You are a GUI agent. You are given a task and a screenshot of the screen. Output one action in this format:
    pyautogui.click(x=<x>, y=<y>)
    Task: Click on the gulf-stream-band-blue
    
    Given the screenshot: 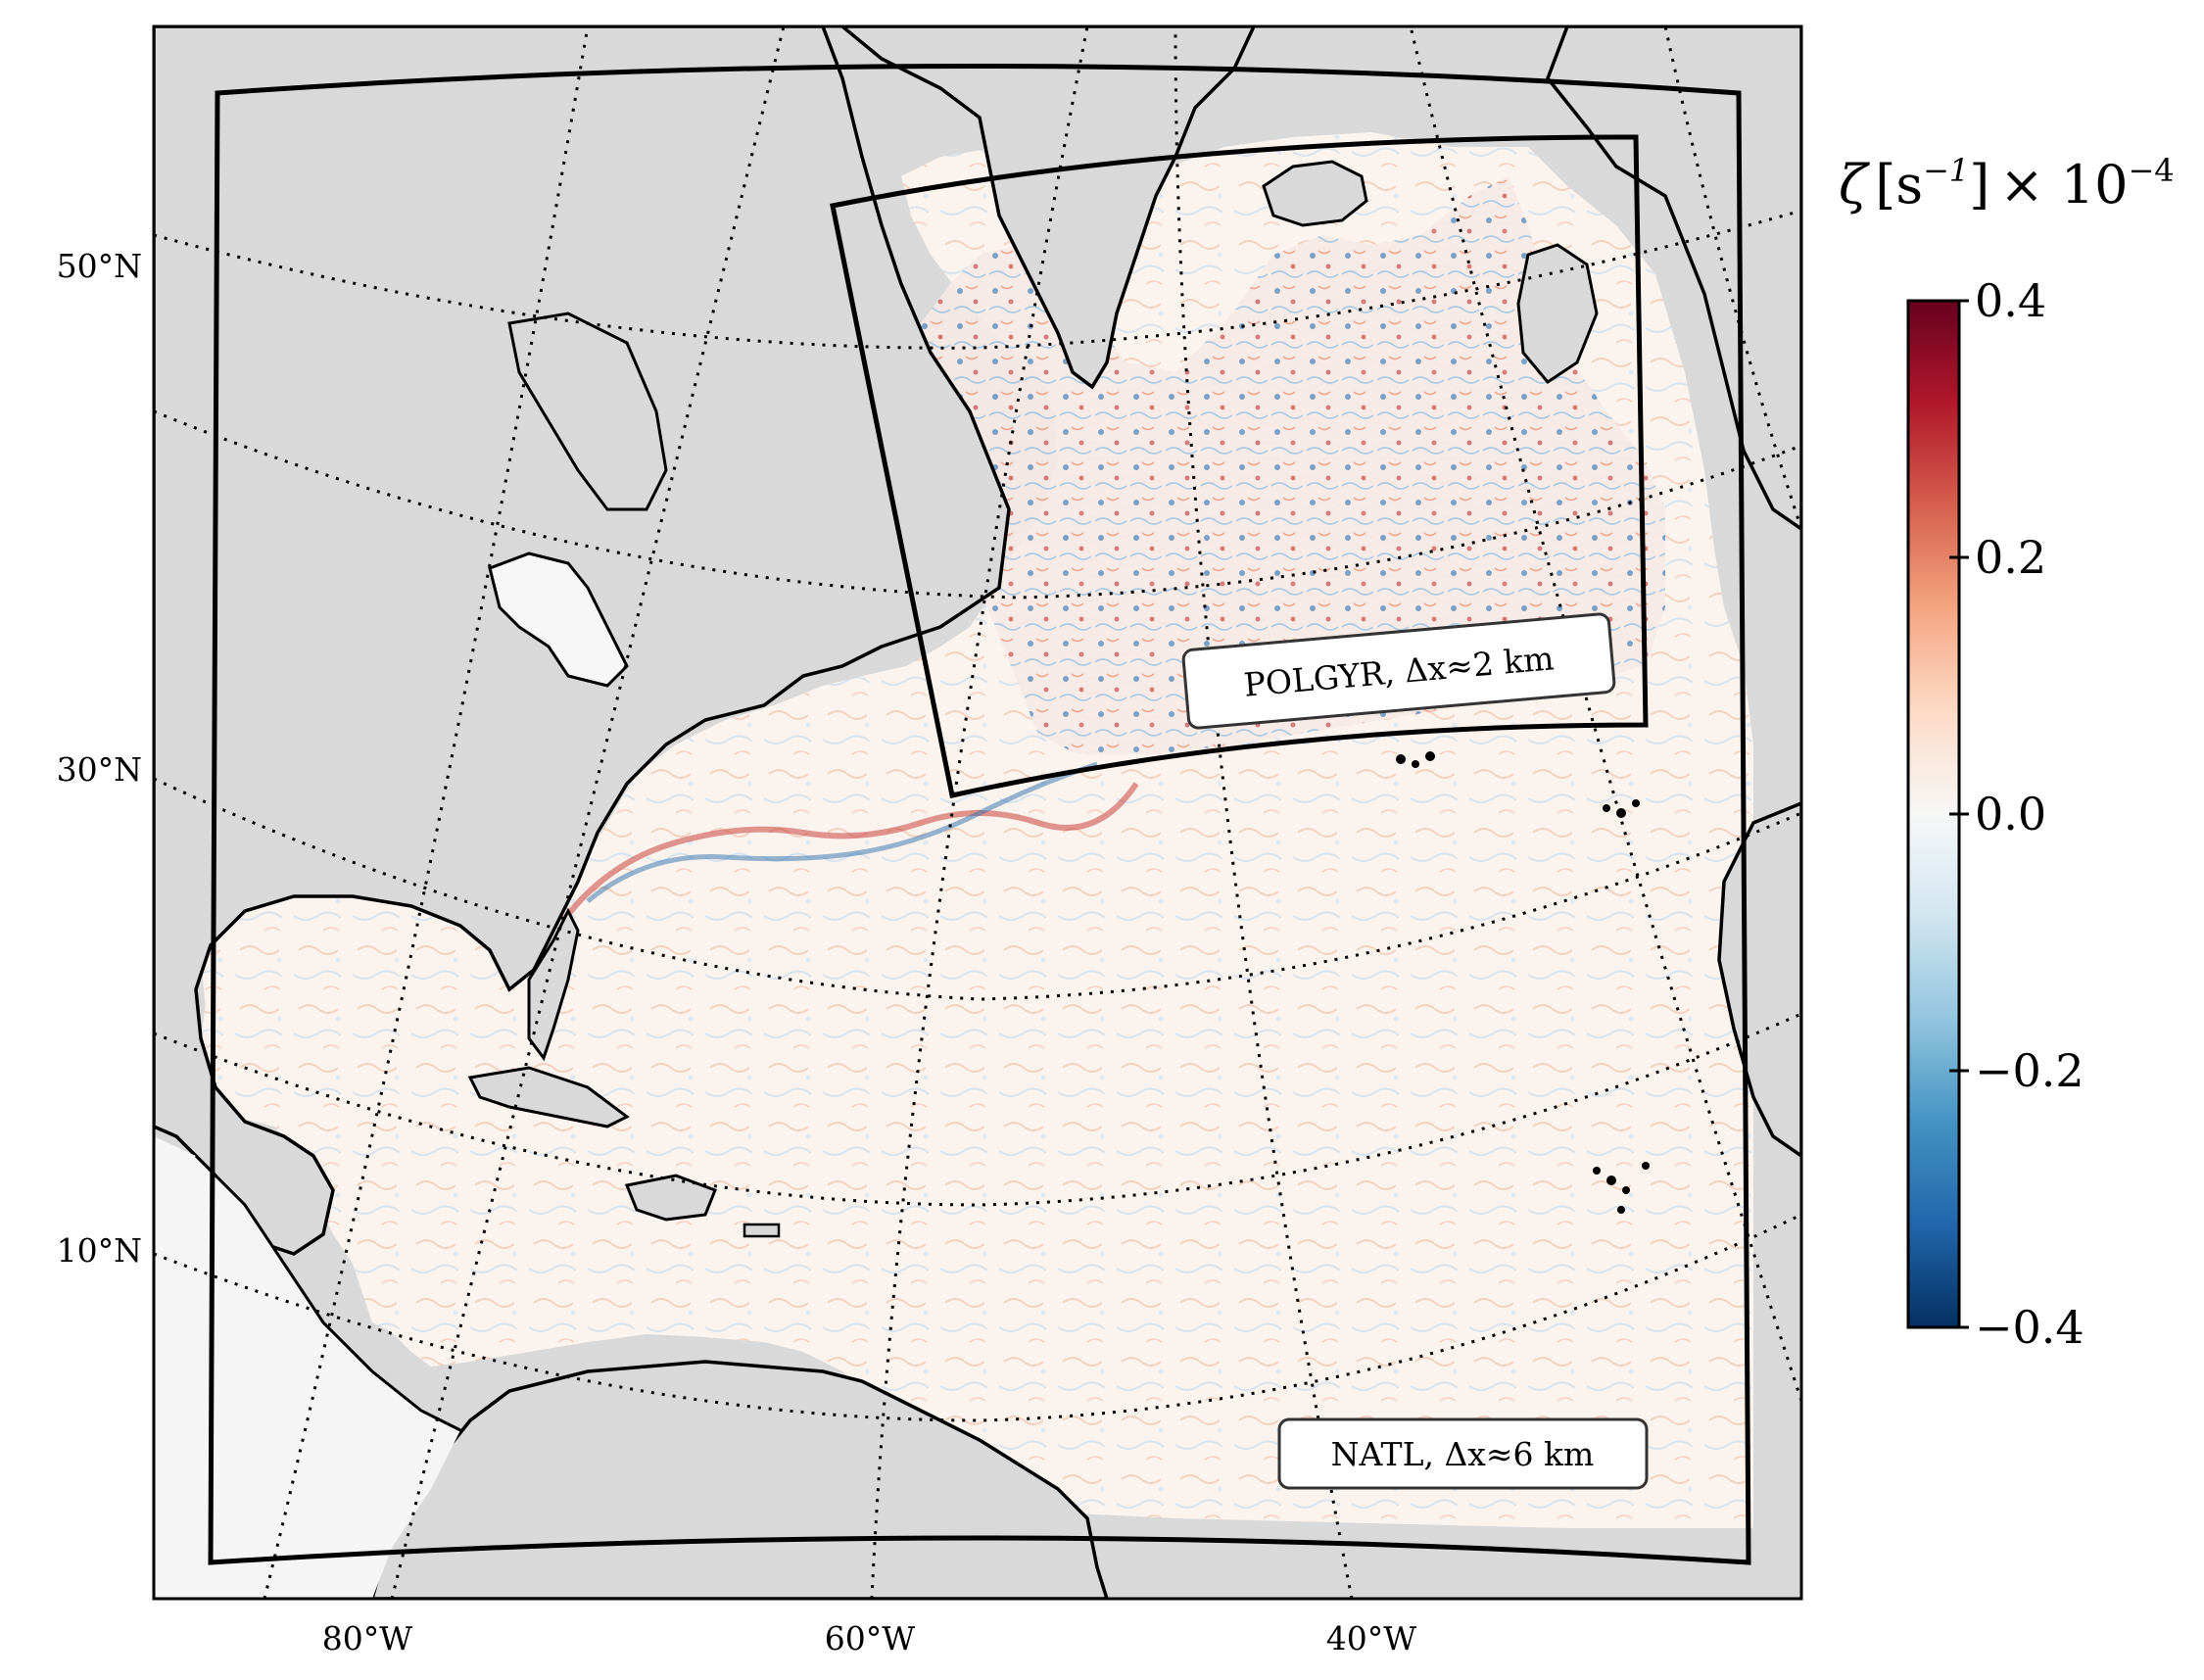 What is the action you would take?
    pyautogui.click(x=842, y=832)
    